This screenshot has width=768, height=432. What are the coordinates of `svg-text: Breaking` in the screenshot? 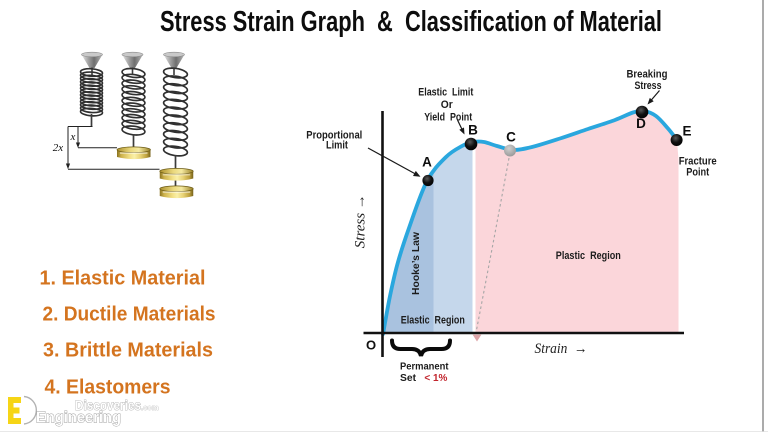 It's located at (647, 75).